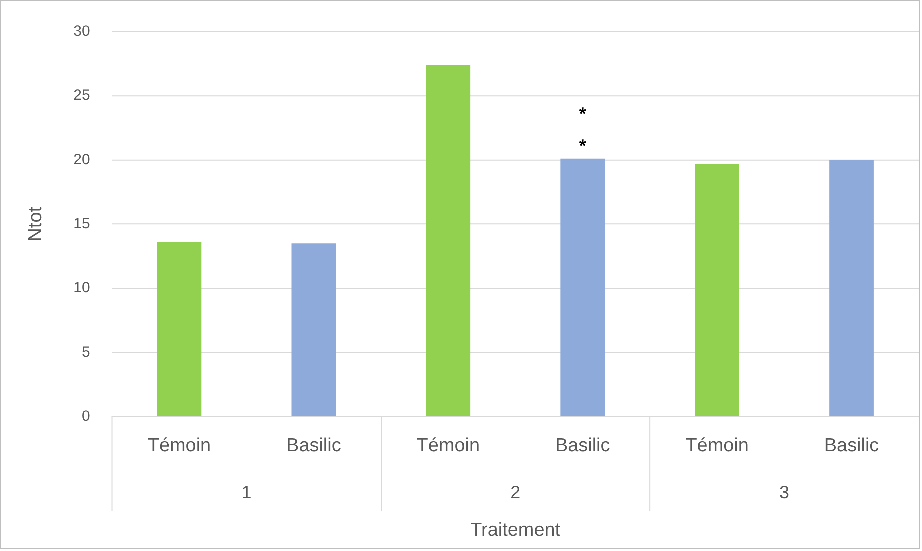  I want to click on y-tick-label: 10, so click(82, 288).